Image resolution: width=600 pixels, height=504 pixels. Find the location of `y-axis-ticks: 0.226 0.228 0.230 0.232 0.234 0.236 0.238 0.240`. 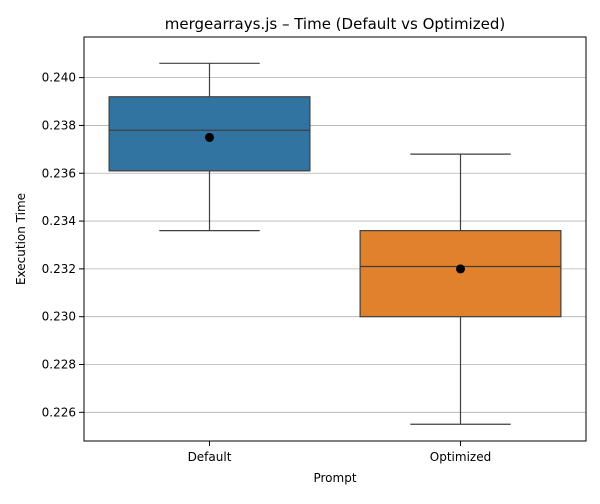

y-axis-ticks: 0.226 0.228 0.230 0.232 0.234 0.236 0.238 0.240 is located at coordinates (63, 245).